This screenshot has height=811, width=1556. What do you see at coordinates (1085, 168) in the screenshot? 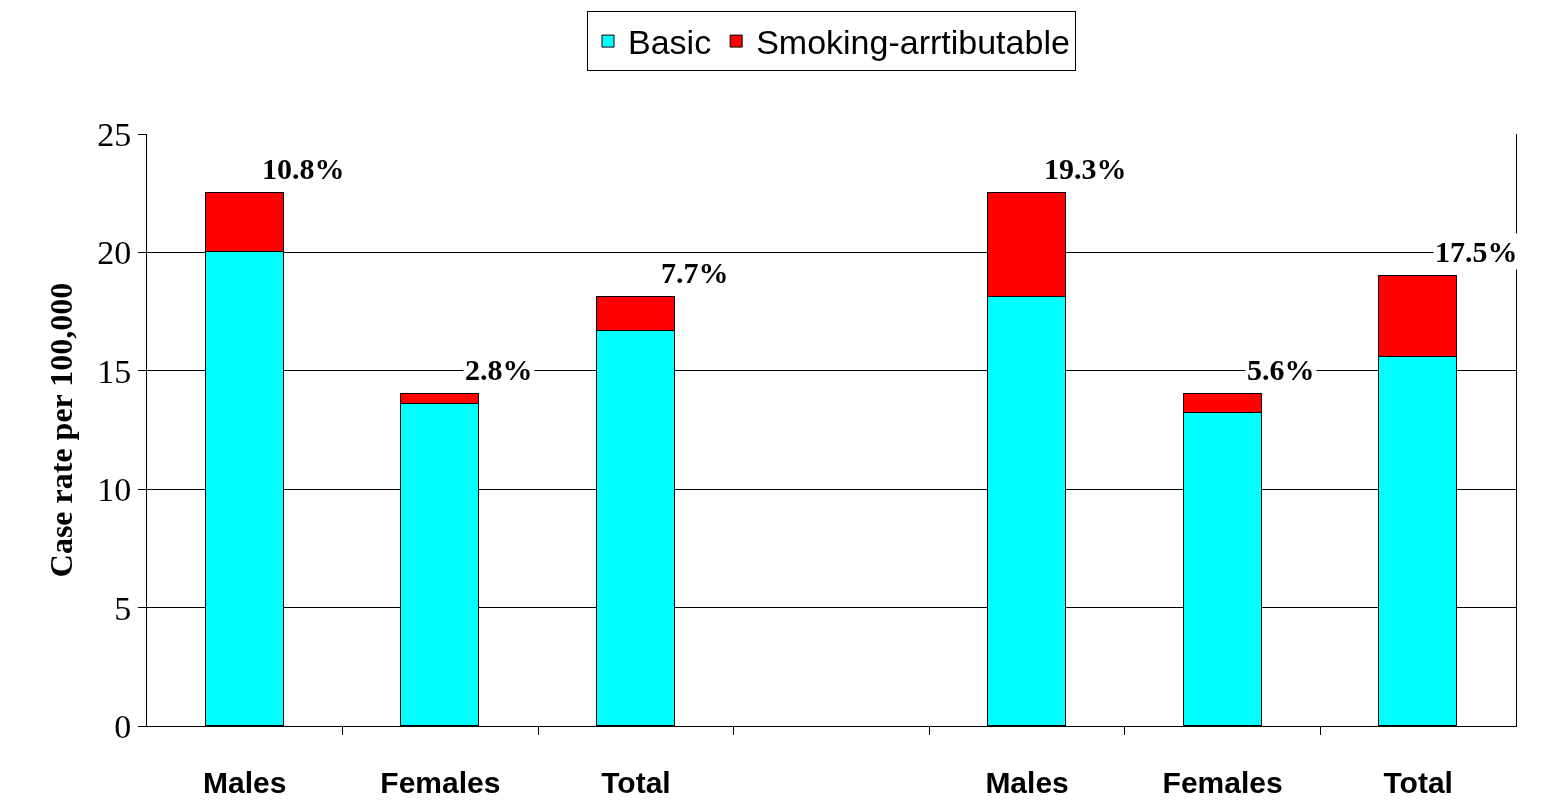
I see `annotation: 19.3%` at bounding box center [1085, 168].